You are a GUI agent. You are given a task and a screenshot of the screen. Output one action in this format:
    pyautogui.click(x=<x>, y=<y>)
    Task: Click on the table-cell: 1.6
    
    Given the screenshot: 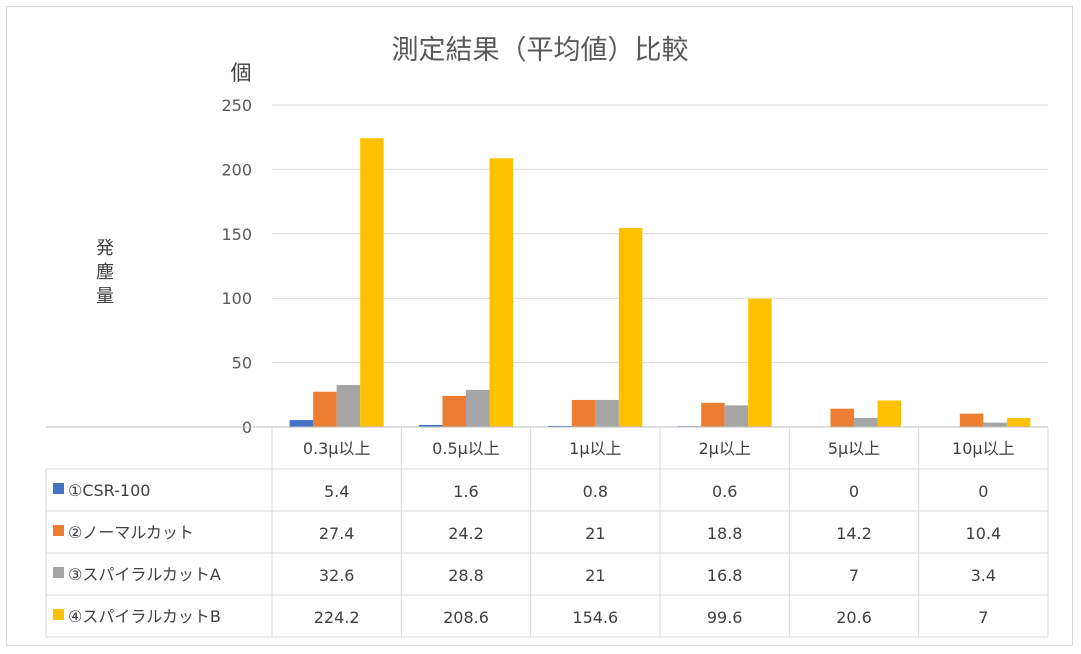 What is the action you would take?
    pyautogui.click(x=465, y=491)
    